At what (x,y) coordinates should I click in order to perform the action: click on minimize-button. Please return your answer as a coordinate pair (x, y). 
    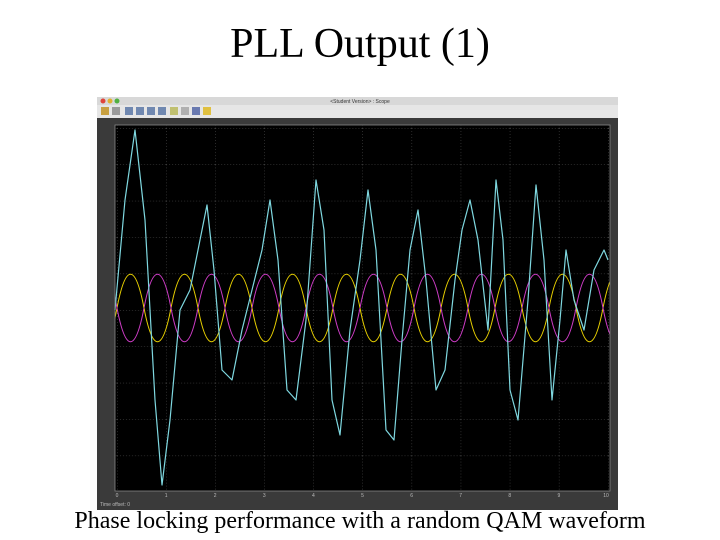
    Looking at the image, I should click on (110, 101).